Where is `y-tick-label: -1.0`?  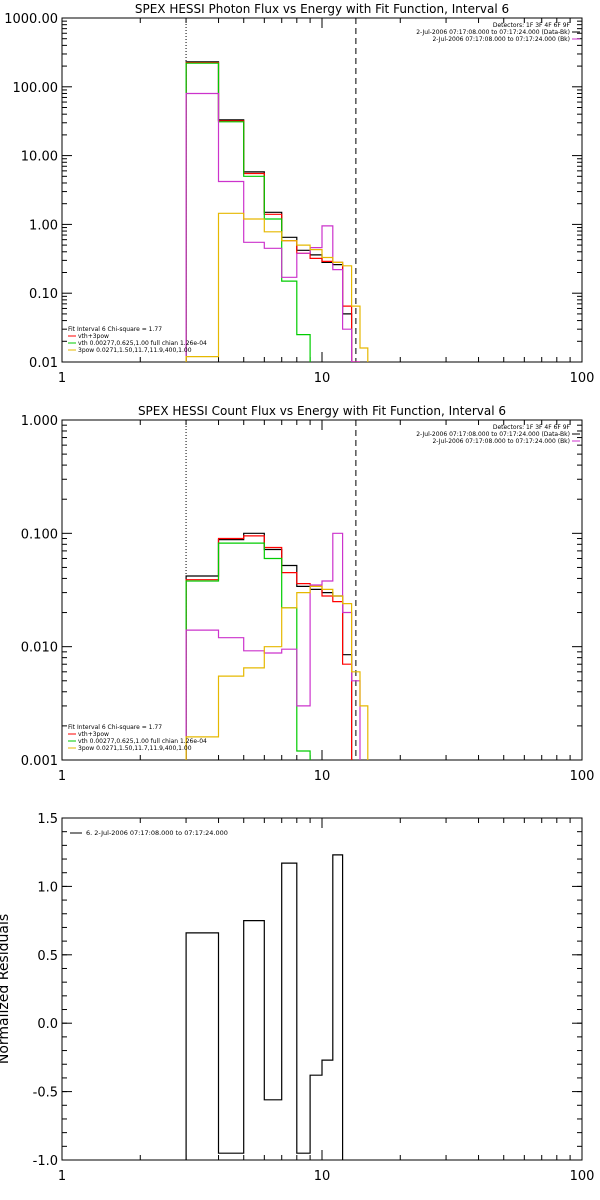
y-tick-label: -1.0 is located at coordinates (45, 1161).